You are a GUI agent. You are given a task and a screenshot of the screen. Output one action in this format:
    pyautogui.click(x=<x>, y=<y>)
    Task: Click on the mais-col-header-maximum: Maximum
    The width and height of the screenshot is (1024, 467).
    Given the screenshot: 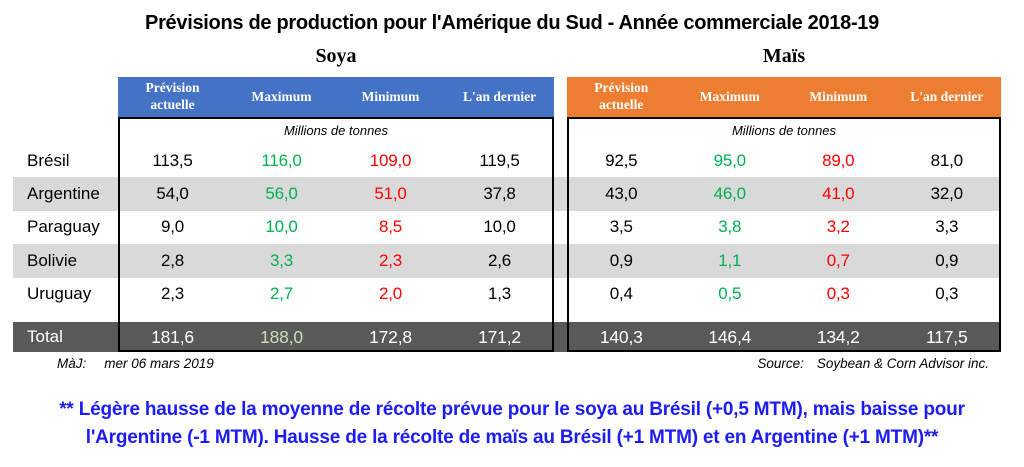 What is the action you would take?
    pyautogui.click(x=729, y=96)
    